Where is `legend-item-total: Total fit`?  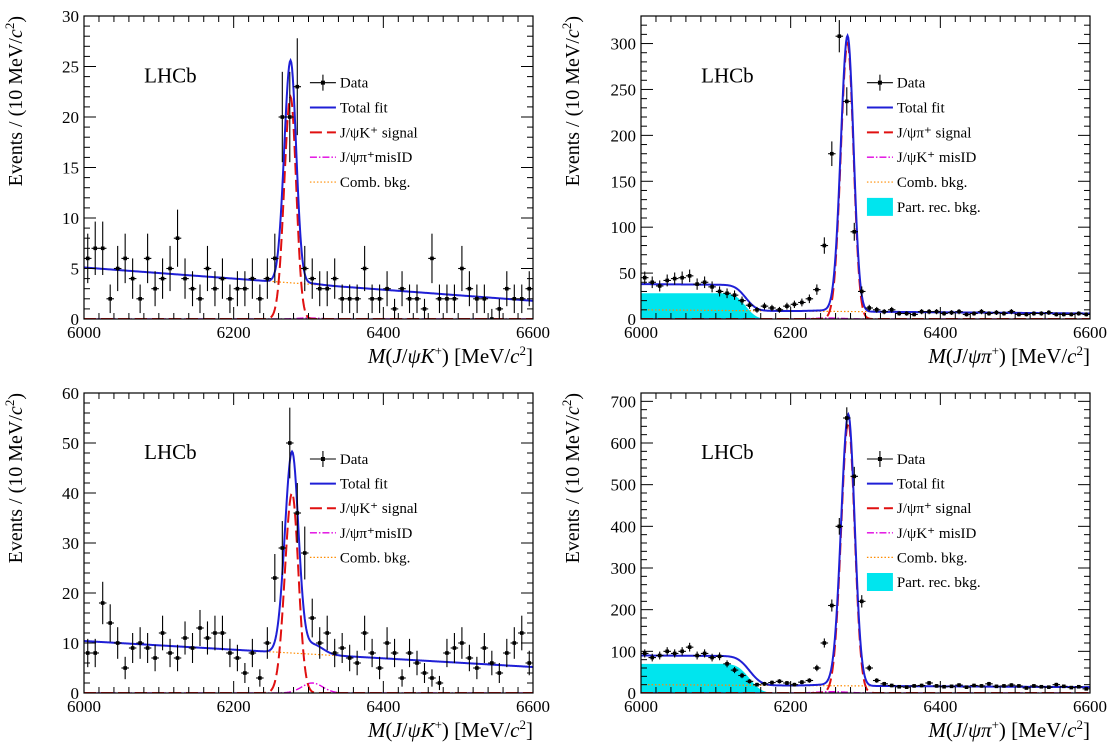 legend-item-total: Total fit is located at coordinates (348, 485).